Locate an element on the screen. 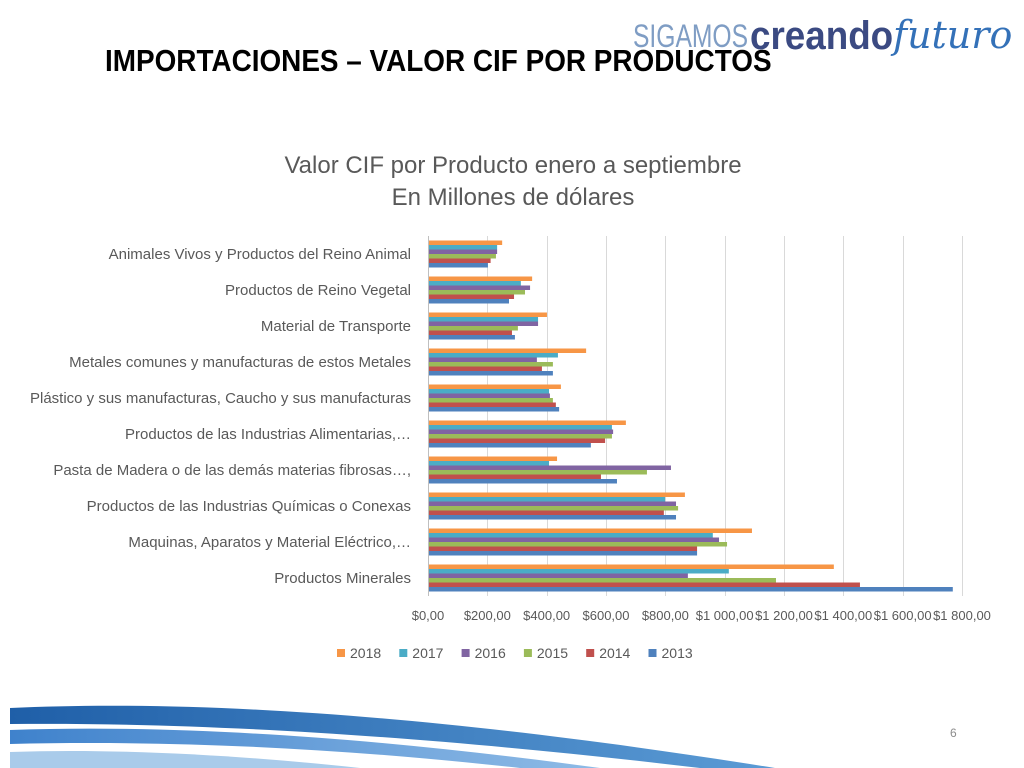 This screenshot has width=1024, height=768. bar-2016-metales-comunes-y-manufacturas-de-estos-metales is located at coordinates (483, 359).